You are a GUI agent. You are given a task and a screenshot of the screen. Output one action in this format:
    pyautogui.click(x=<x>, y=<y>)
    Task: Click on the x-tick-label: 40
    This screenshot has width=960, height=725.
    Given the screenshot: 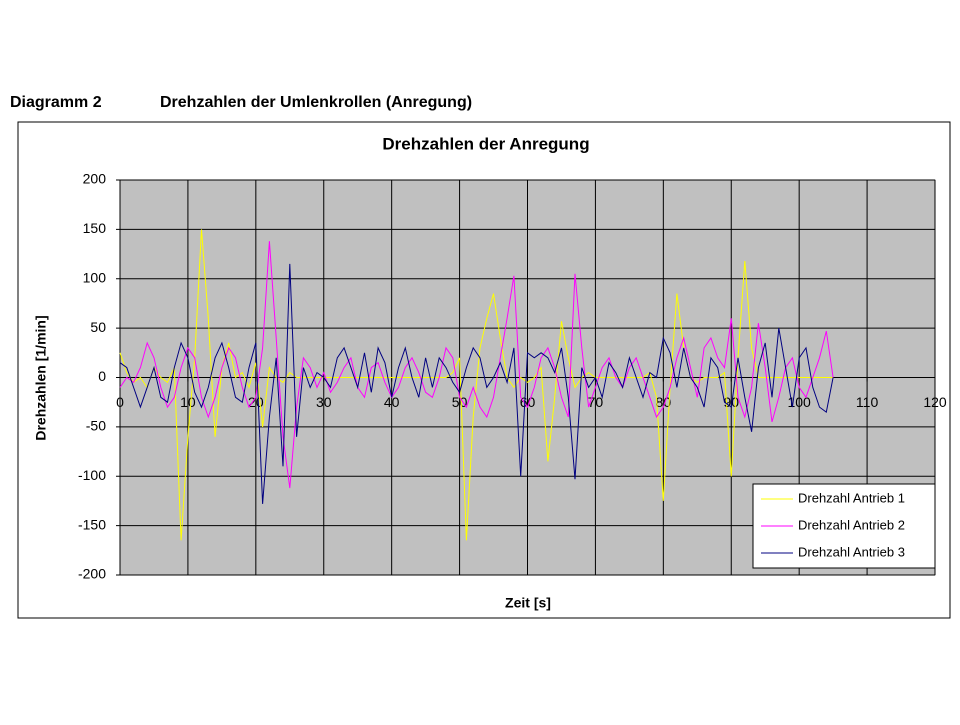 What is the action you would take?
    pyautogui.click(x=392, y=402)
    